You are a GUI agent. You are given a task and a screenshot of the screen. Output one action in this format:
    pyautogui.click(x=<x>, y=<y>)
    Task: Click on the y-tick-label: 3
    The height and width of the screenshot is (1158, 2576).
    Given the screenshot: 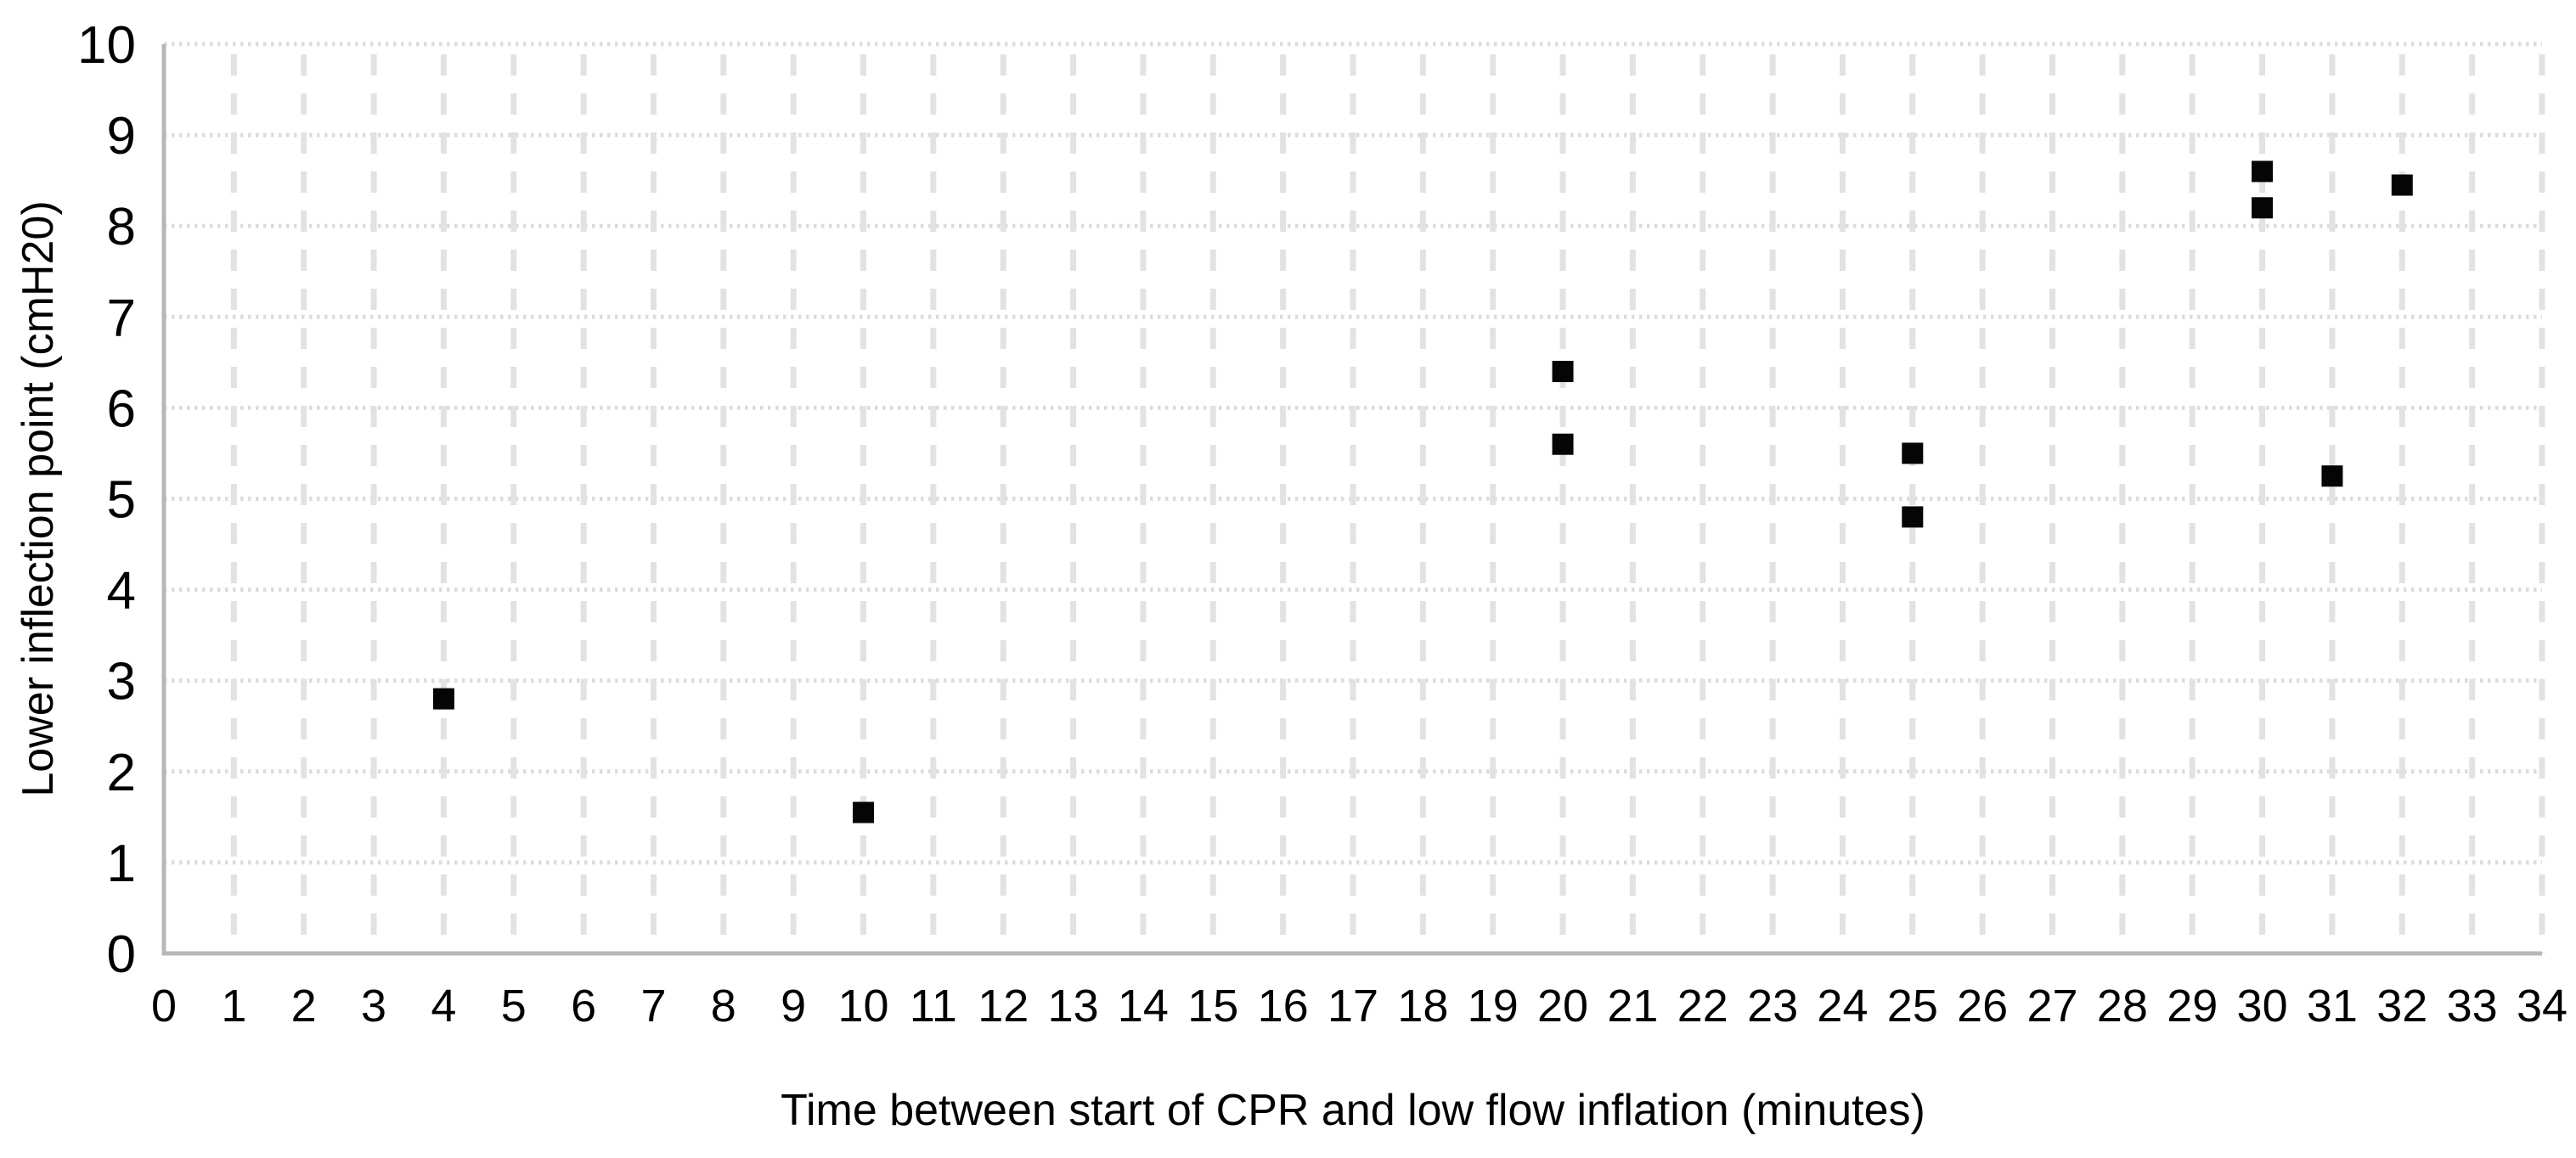 What is the action you would take?
    pyautogui.click(x=121, y=682)
    